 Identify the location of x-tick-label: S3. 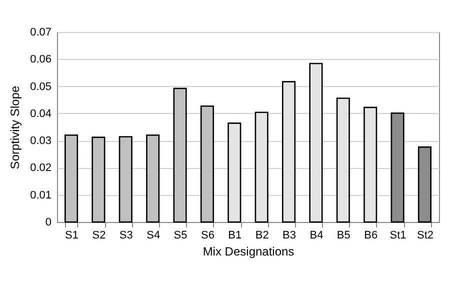
(126, 236).